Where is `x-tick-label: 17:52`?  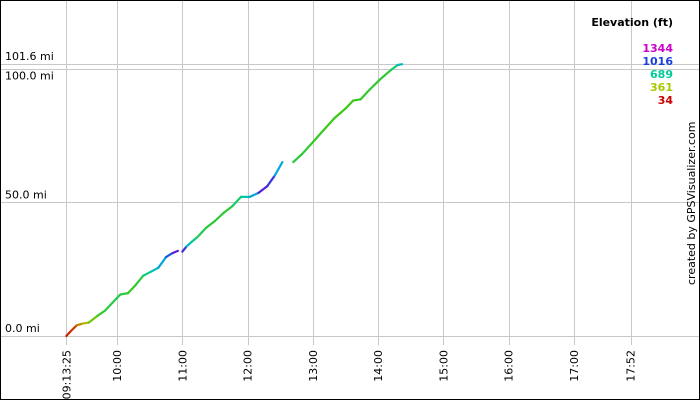
x-tick-label: 17:52 is located at coordinates (631, 366).